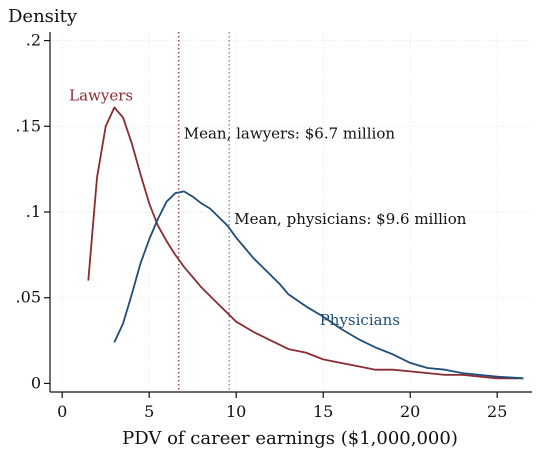  I want to click on x-tick-label: 15, so click(323, 411).